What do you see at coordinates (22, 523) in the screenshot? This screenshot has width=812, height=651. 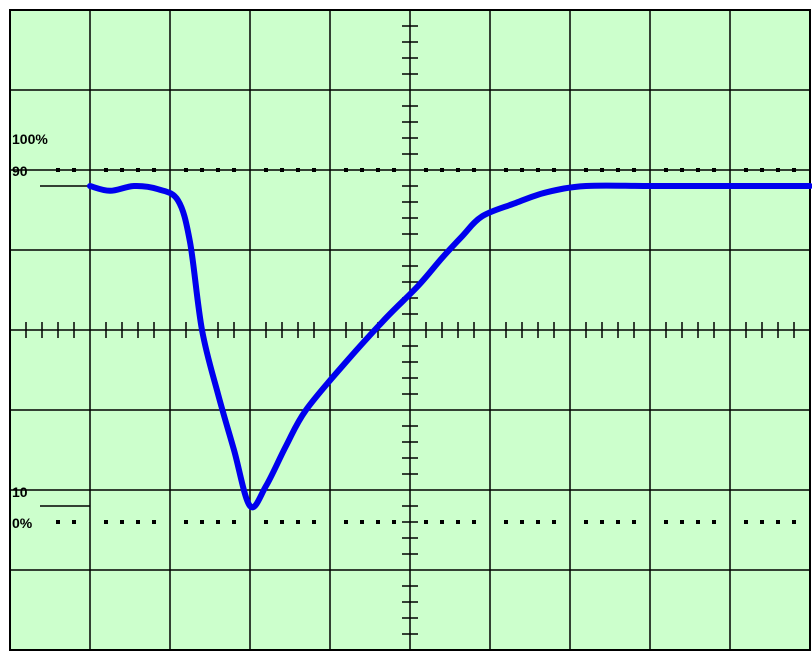 I see `label-0-percent: 0%` at bounding box center [22, 523].